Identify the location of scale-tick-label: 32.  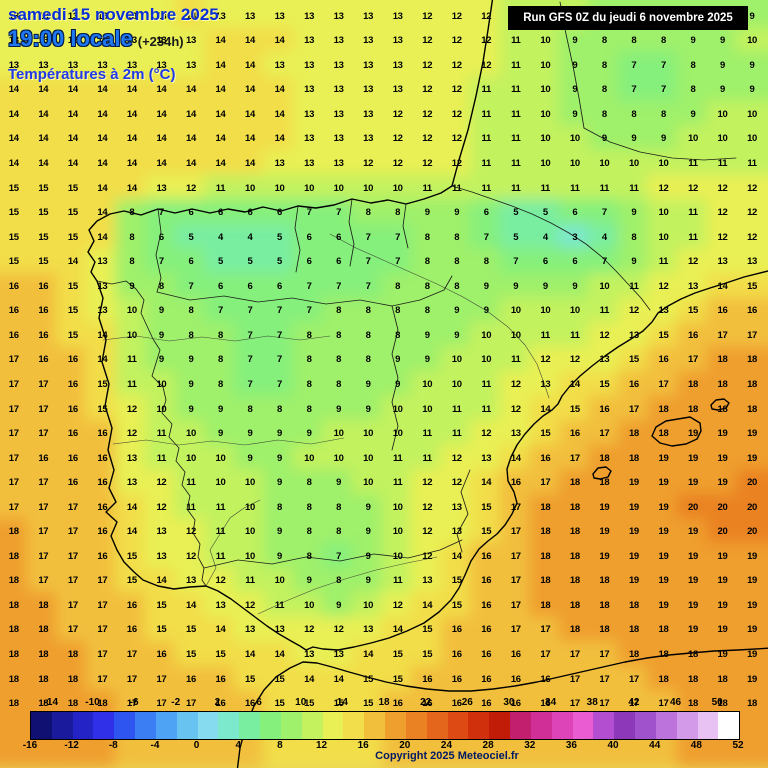
(530, 745).